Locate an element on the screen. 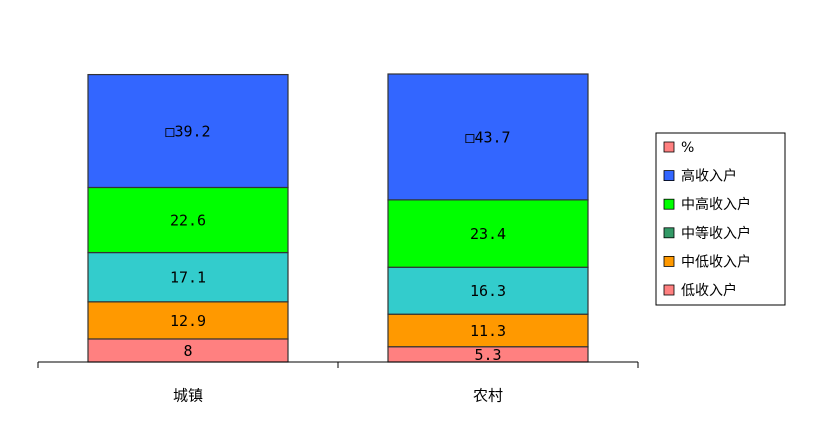  data-label: 17.1 is located at coordinates (188, 278).